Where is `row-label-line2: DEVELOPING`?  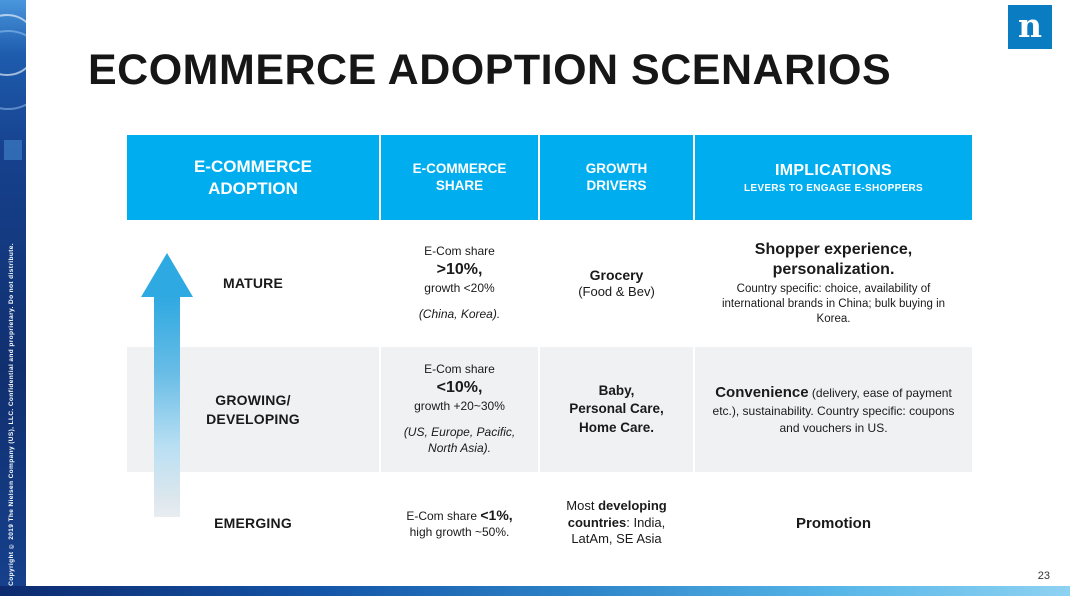 row-label-line2: DEVELOPING is located at coordinates (253, 418).